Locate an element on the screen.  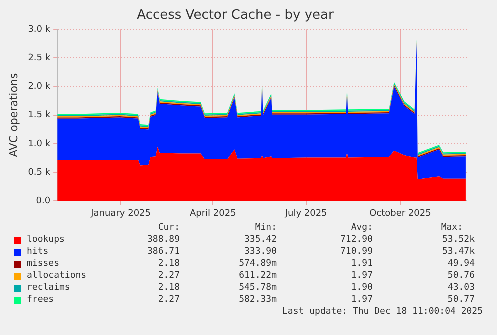
legend-label: misses is located at coordinates (43, 264).